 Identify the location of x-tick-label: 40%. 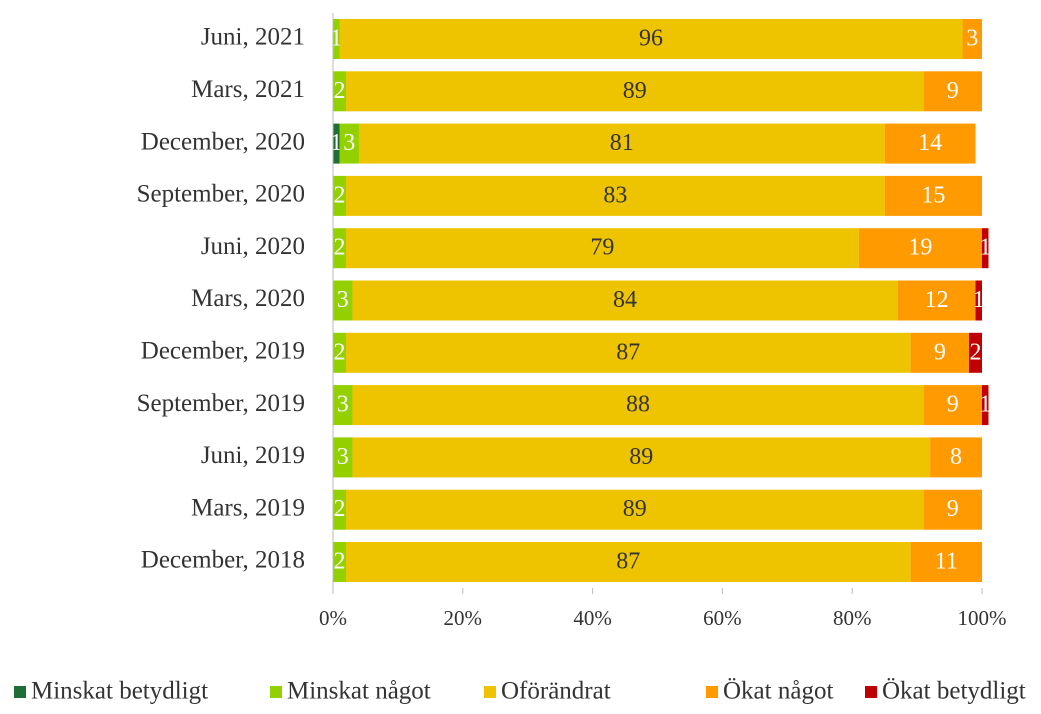
(592, 618).